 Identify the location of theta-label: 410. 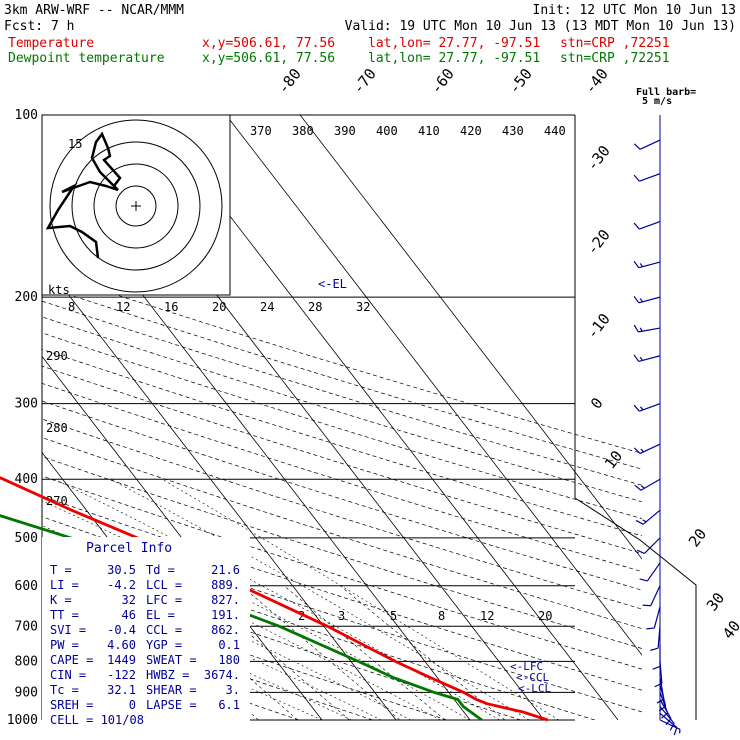
(429, 131).